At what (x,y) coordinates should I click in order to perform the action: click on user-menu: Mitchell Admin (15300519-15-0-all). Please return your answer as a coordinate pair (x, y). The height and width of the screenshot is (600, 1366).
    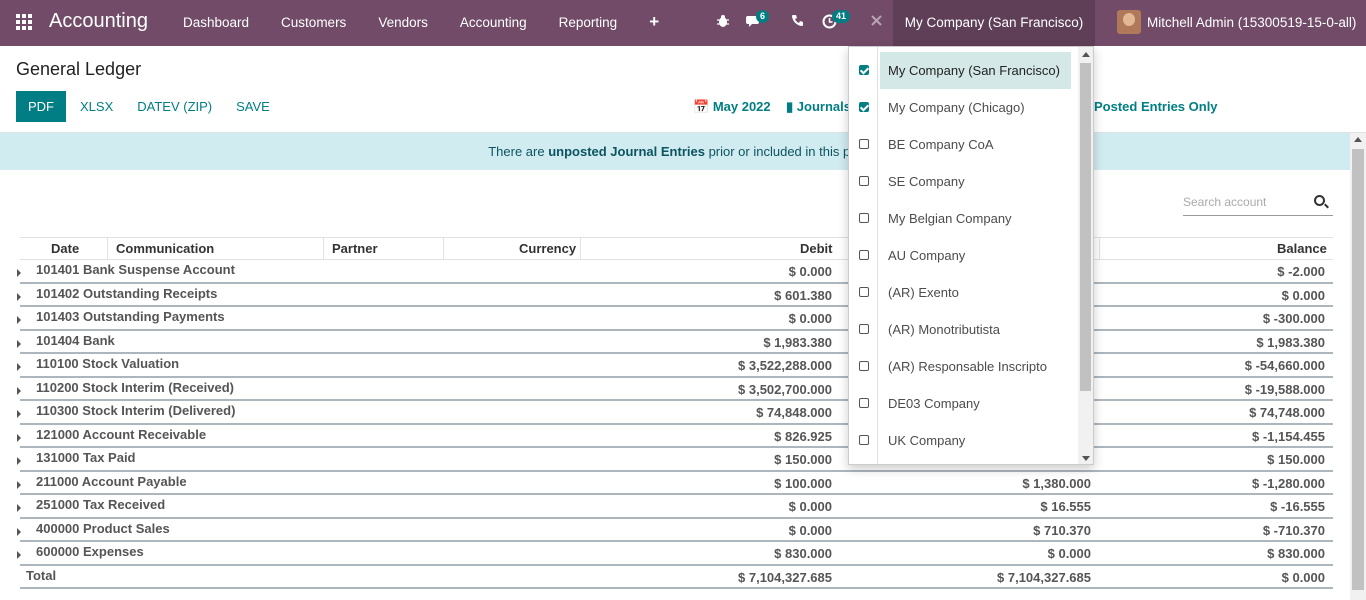
    Looking at the image, I should click on (1236, 22).